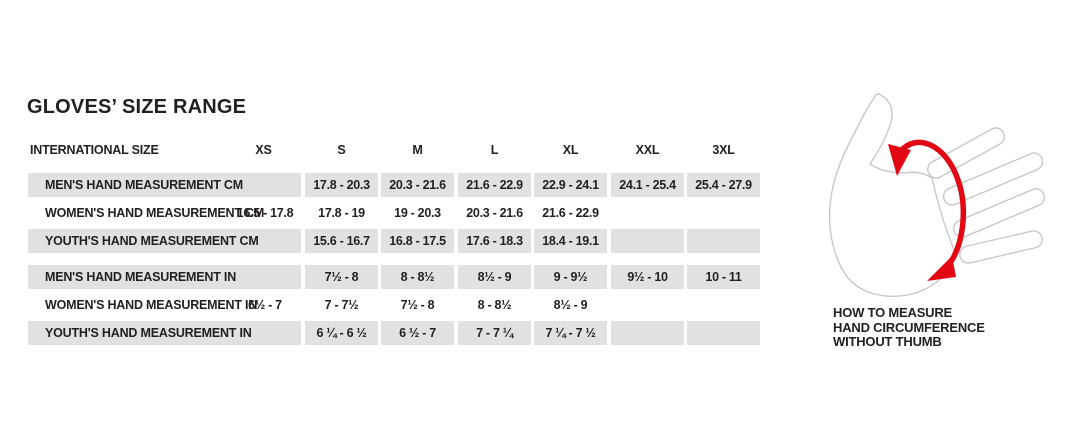  I want to click on hand-illustration, so click(944, 194).